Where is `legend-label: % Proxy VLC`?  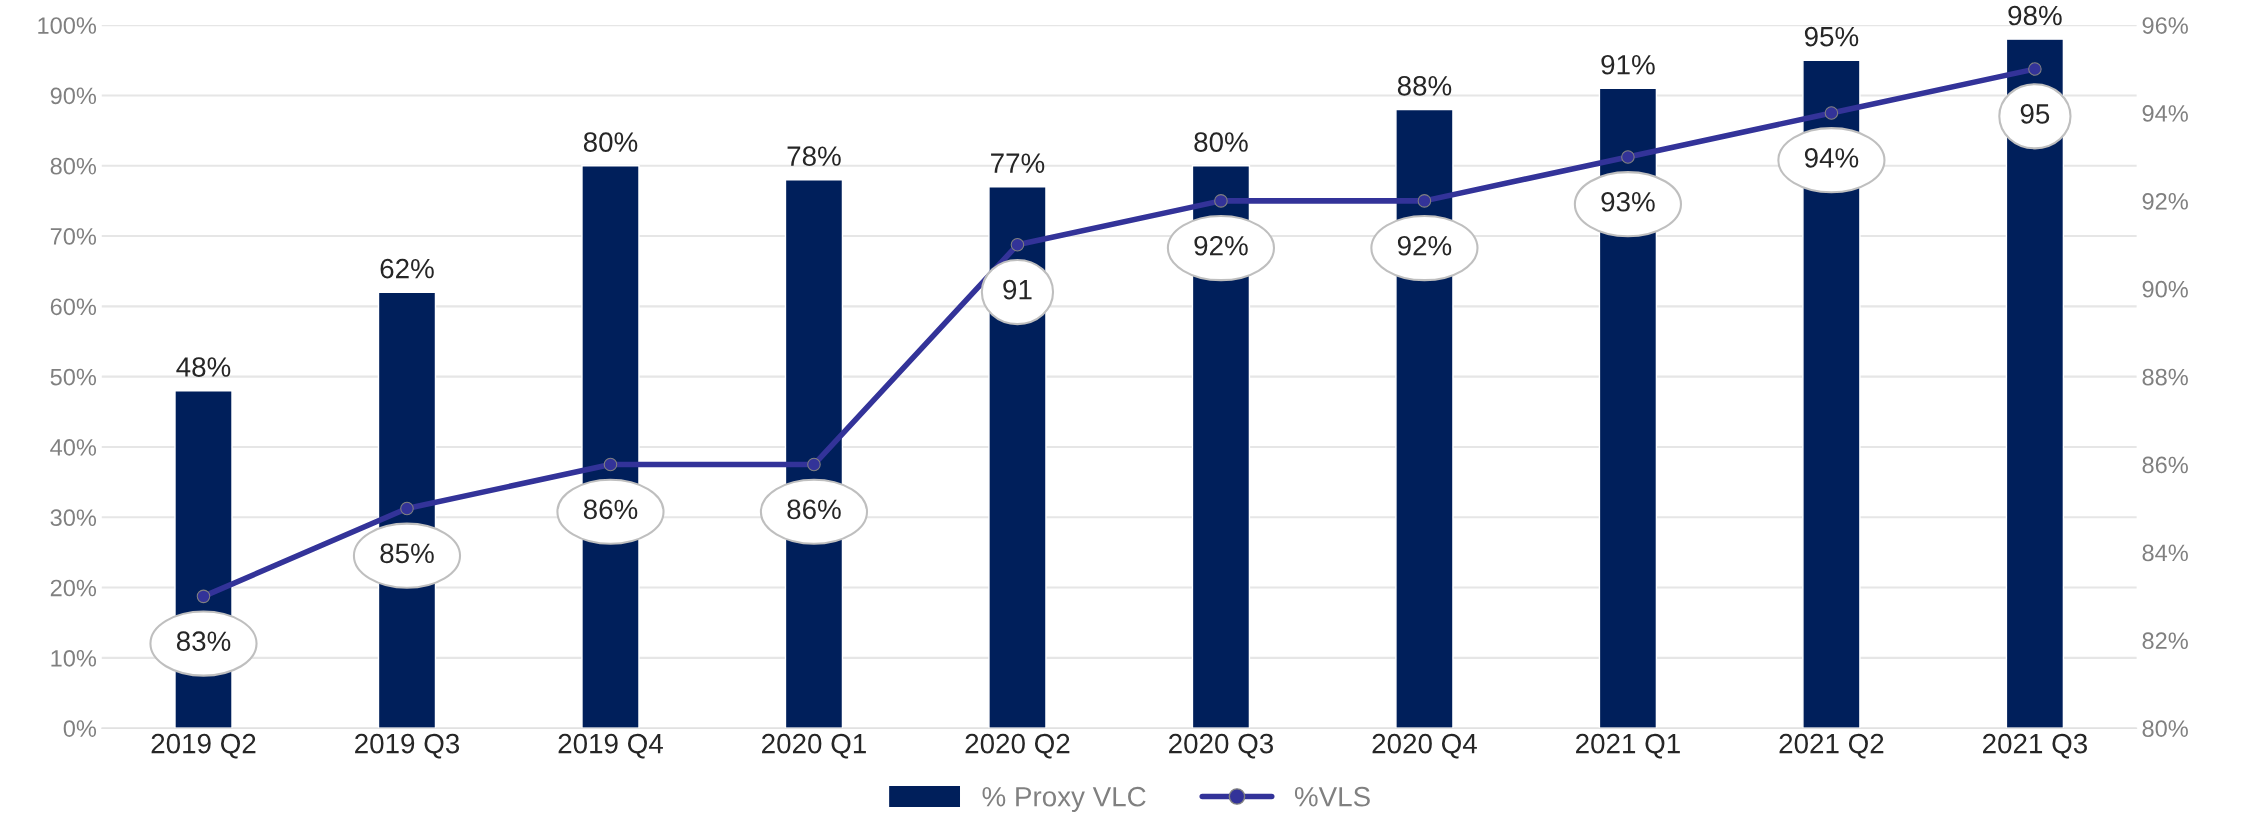
legend-label: % Proxy VLC is located at coordinates (1064, 799).